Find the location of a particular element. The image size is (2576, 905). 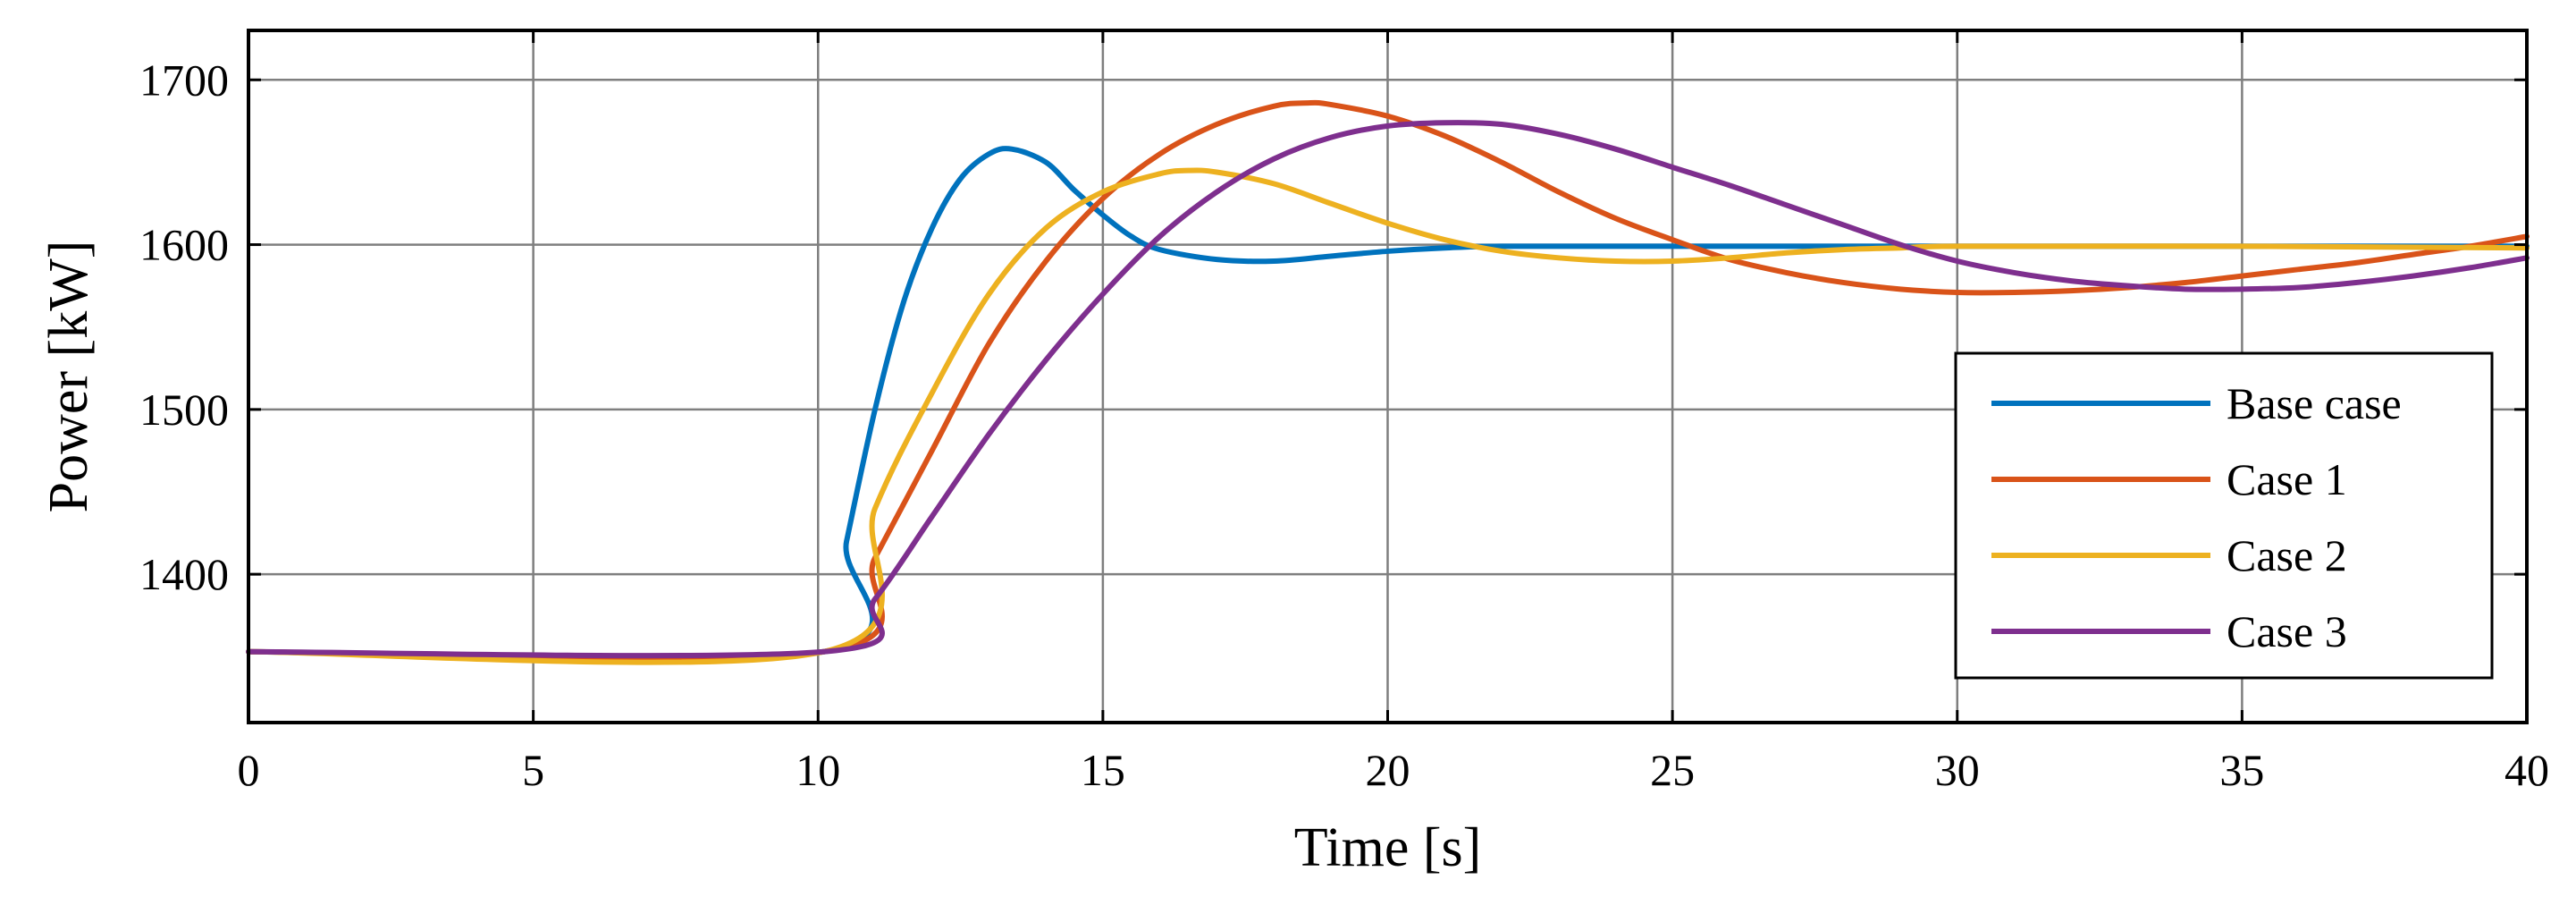

legend-box is located at coordinates (2224, 516).